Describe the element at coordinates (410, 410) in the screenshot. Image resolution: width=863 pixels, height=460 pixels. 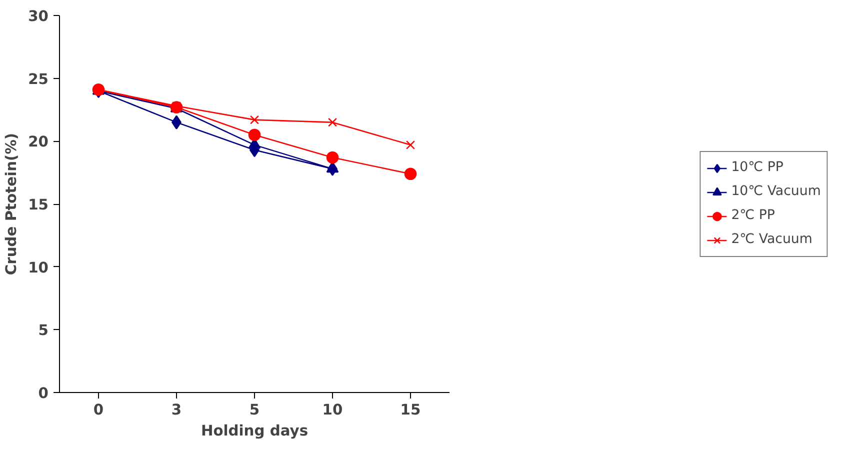
I see `x-tick-label: 15` at that location.